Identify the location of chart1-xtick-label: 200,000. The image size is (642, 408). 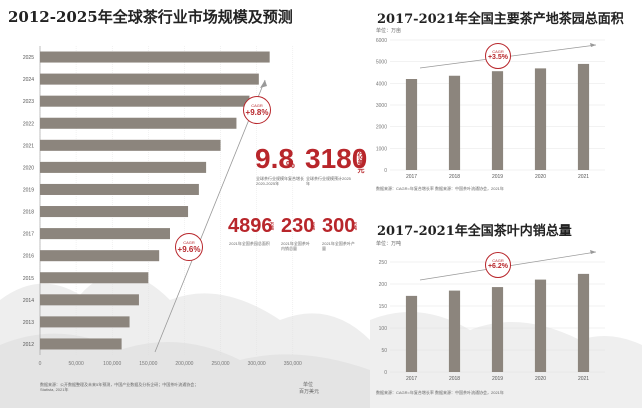
(184, 364).